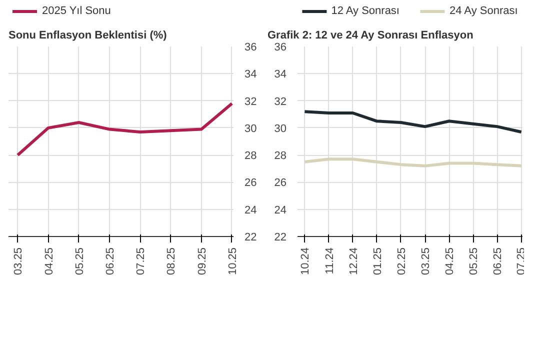 This screenshot has width=543, height=342. What do you see at coordinates (371, 36) in the screenshot?
I see `chart-title: Grafik 2: 12 ve 24 Ay Sonrası Enflasyon` at bounding box center [371, 36].